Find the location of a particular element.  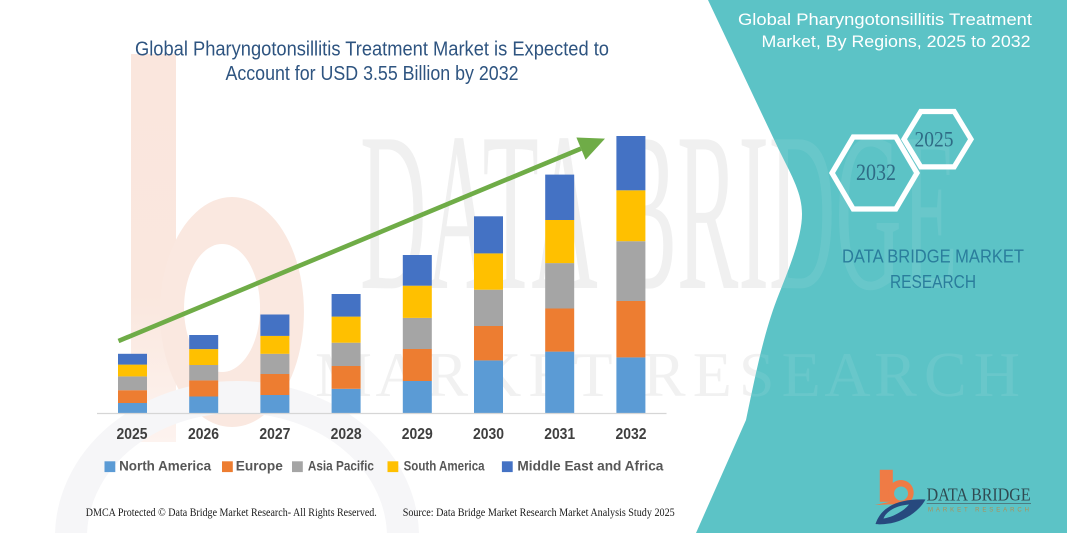

svg-text:Global Pharyngotonsillitis Tre: Global Pharyngotonsillitis Treatment is located at coordinates (885, 20).